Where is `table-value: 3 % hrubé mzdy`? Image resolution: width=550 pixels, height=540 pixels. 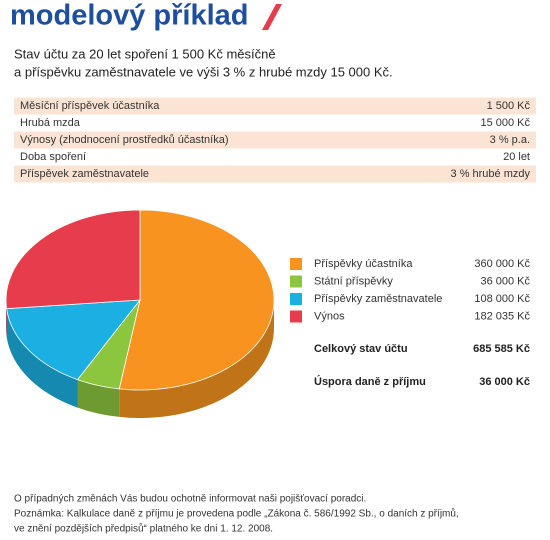 table-value: 3 % hrubé mzdy is located at coordinates (491, 174).